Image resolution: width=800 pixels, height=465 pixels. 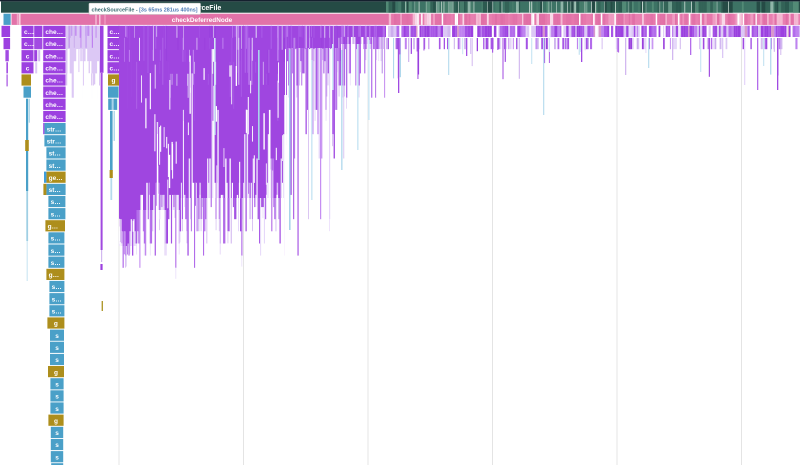 What do you see at coordinates (145, 11) in the screenshot?
I see `svg-text:checkSourceFile - [3s 65ms 281: checkSourceFile - [3s 65ms 281us 400ns]` at bounding box center [145, 11].